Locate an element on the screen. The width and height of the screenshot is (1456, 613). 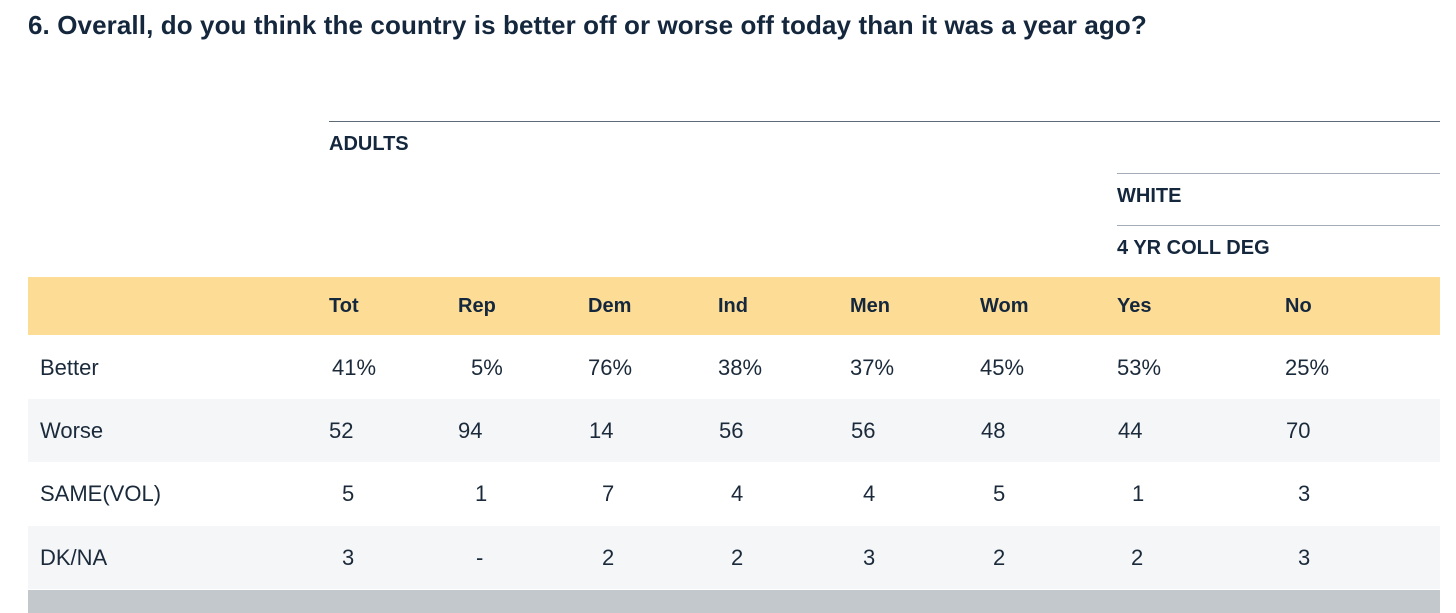
column-header: Ind is located at coordinates (733, 305).